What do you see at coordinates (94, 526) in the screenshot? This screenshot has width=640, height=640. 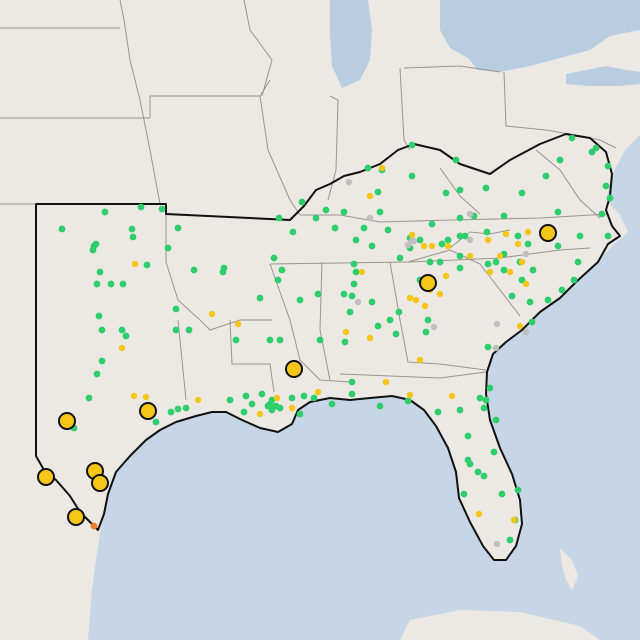 I see `station-orange-marker` at bounding box center [94, 526].